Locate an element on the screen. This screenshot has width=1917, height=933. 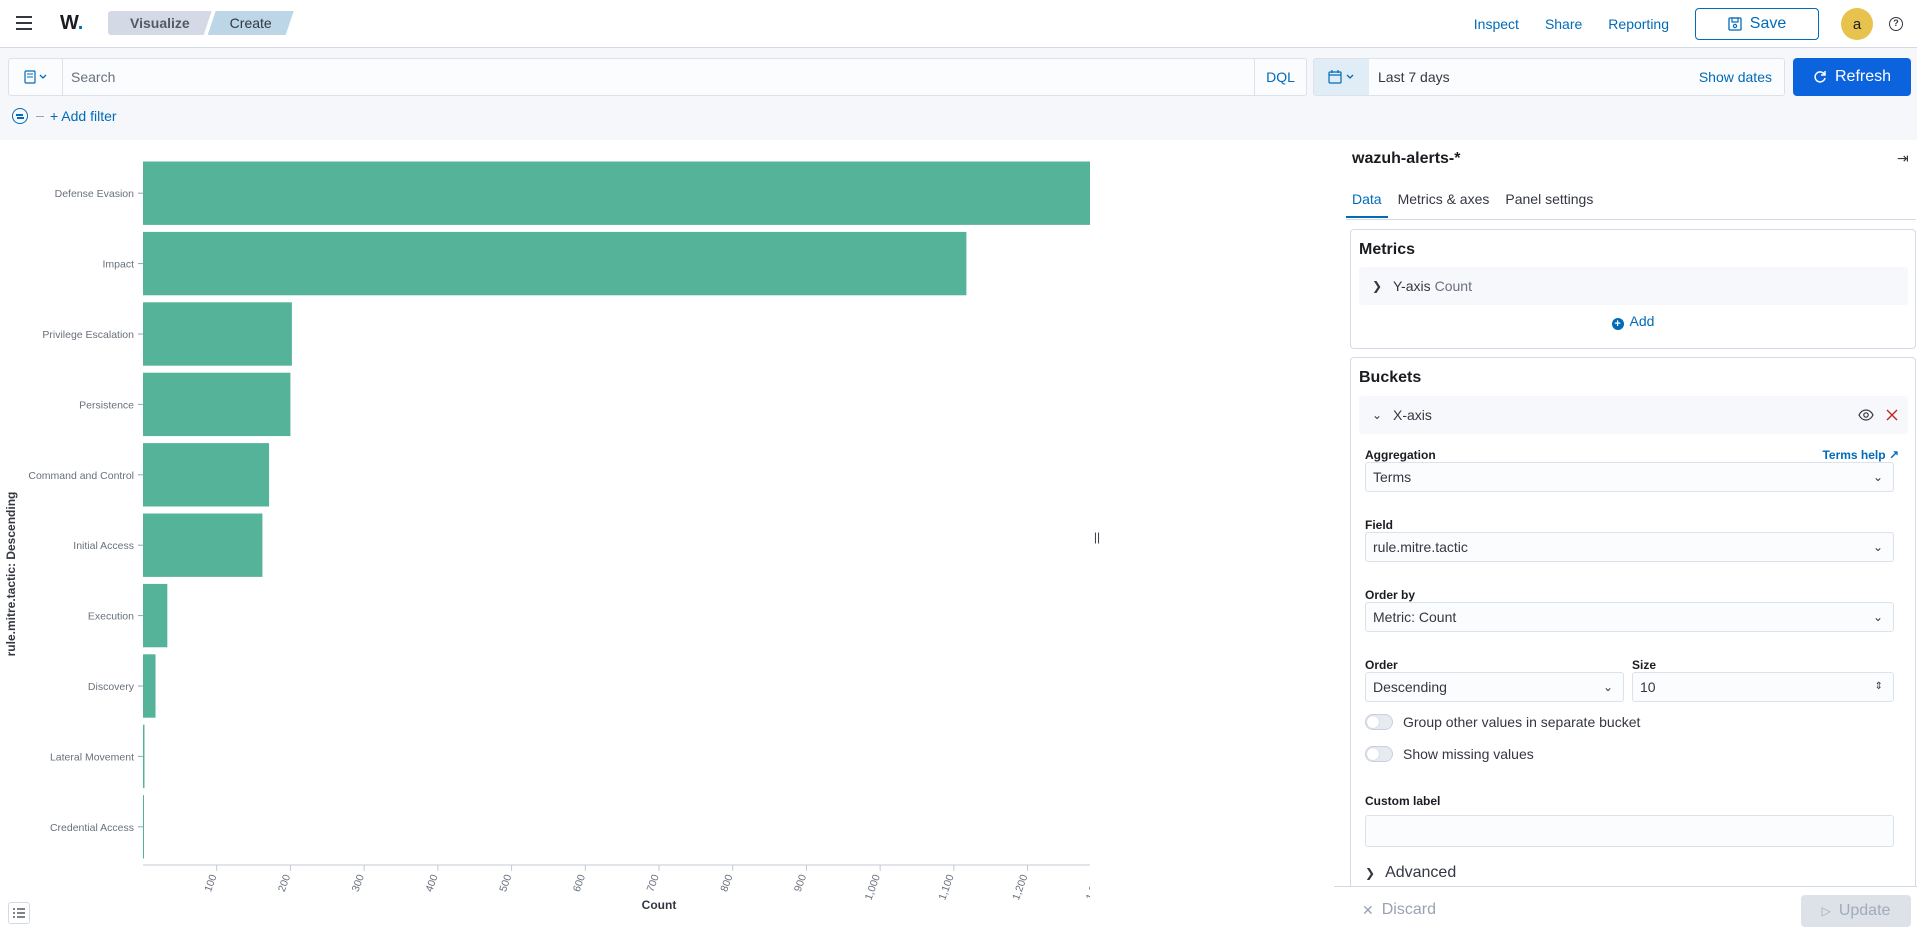
y-tick-label: Execution is located at coordinates (111, 617).